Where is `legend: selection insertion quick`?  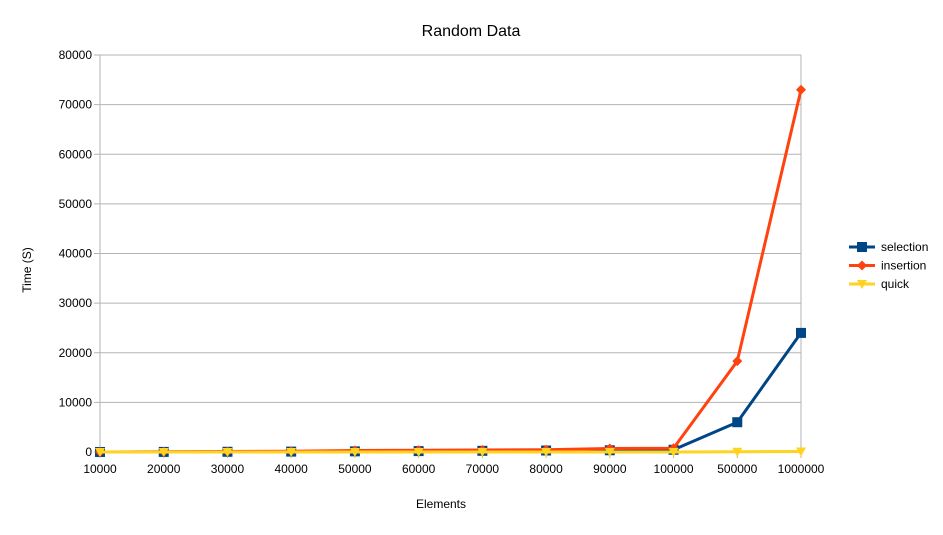
legend: selection insertion quick is located at coordinates (888, 265).